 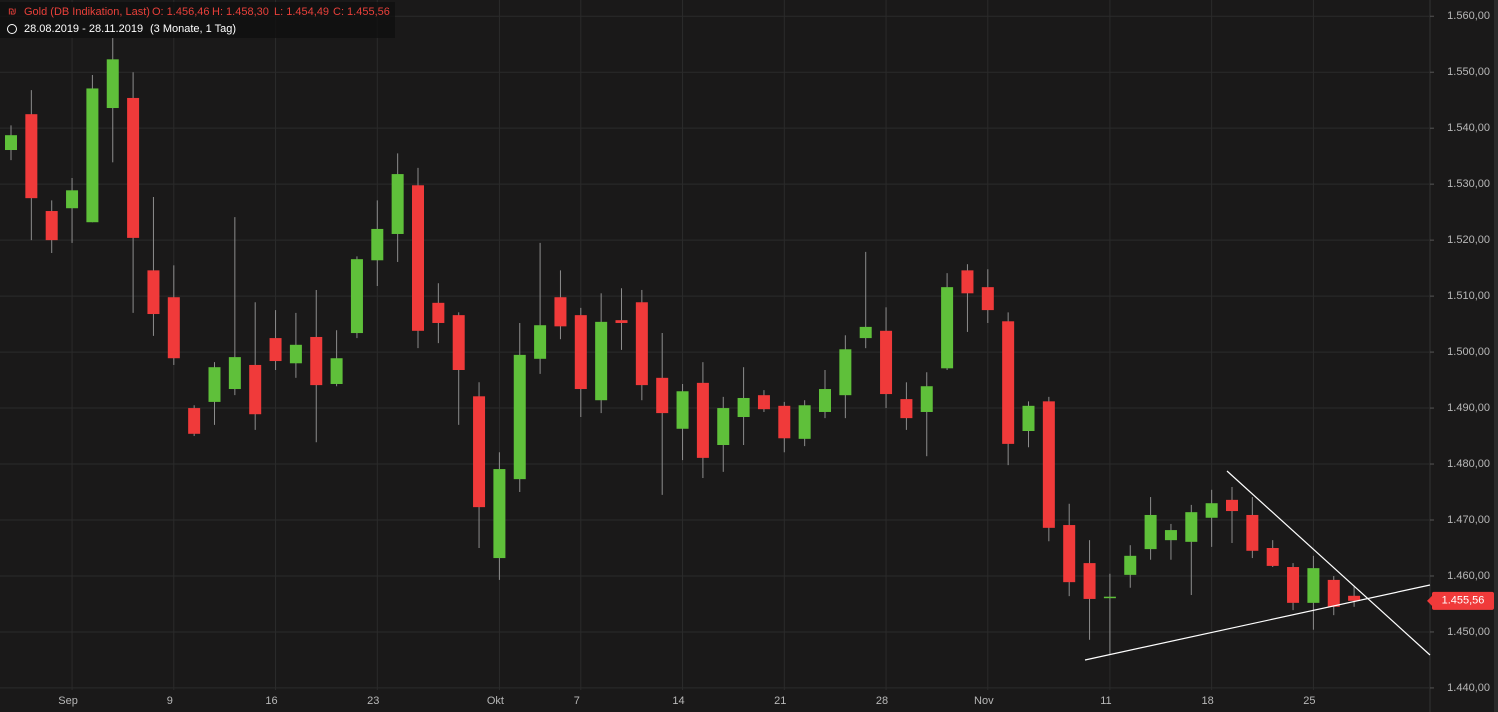 I want to click on ohlc-close: C: 1.455,56, so click(x=361, y=12).